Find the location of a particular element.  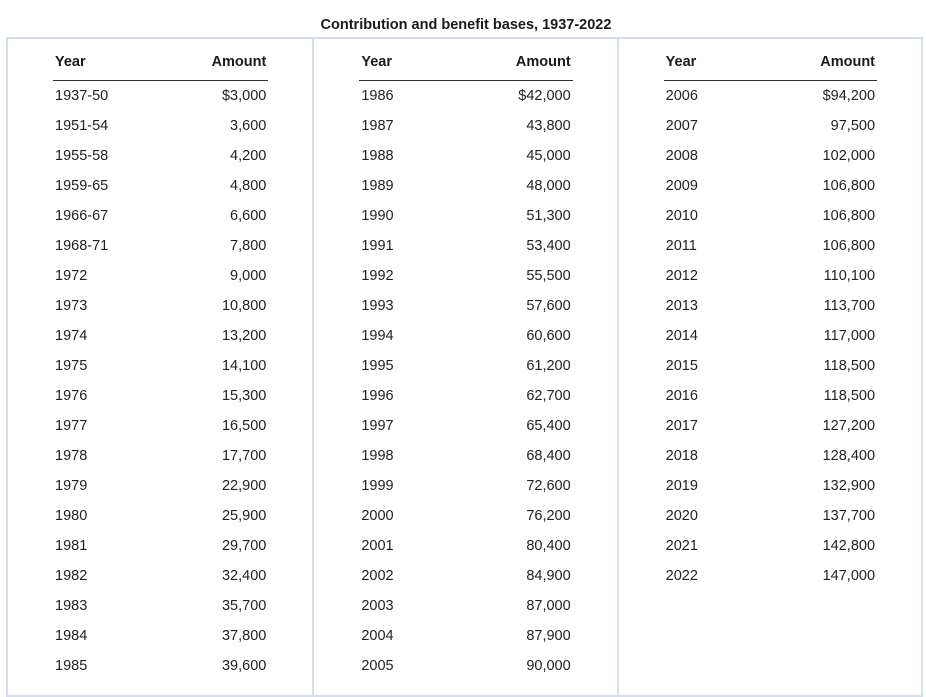

table-row: 1983 35,700 is located at coordinates (160, 606).